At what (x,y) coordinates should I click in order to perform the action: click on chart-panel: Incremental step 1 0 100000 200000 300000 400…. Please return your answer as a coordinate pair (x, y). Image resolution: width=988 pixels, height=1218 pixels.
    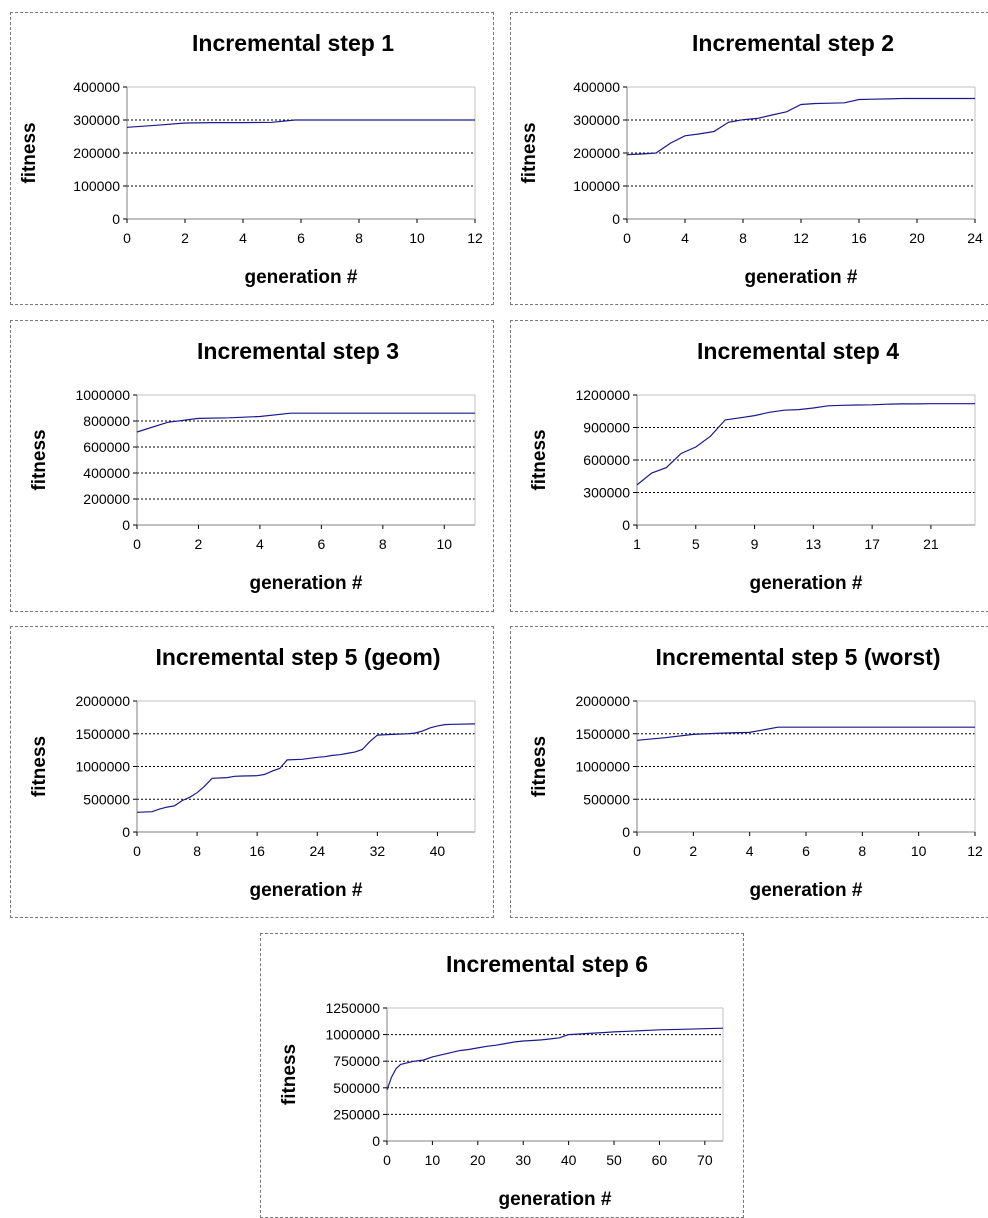
    Looking at the image, I should click on (252, 158).